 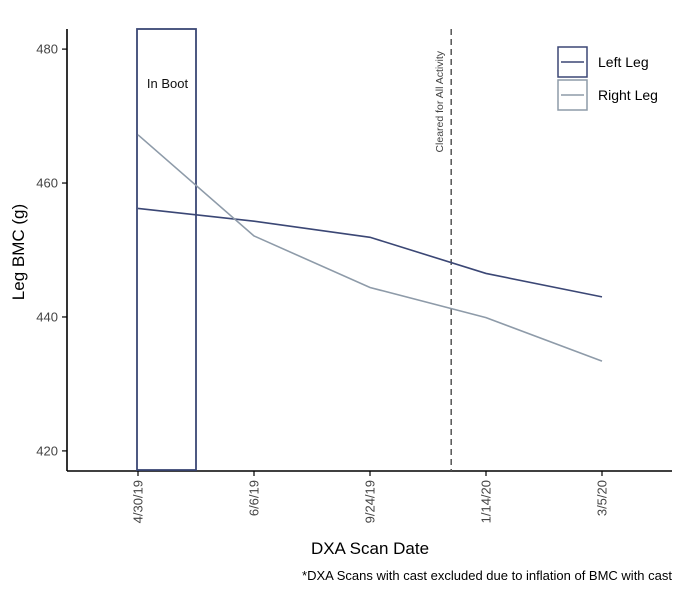 What do you see at coordinates (440, 101) in the screenshot?
I see `cleared-label: Cleared for All Activity` at bounding box center [440, 101].